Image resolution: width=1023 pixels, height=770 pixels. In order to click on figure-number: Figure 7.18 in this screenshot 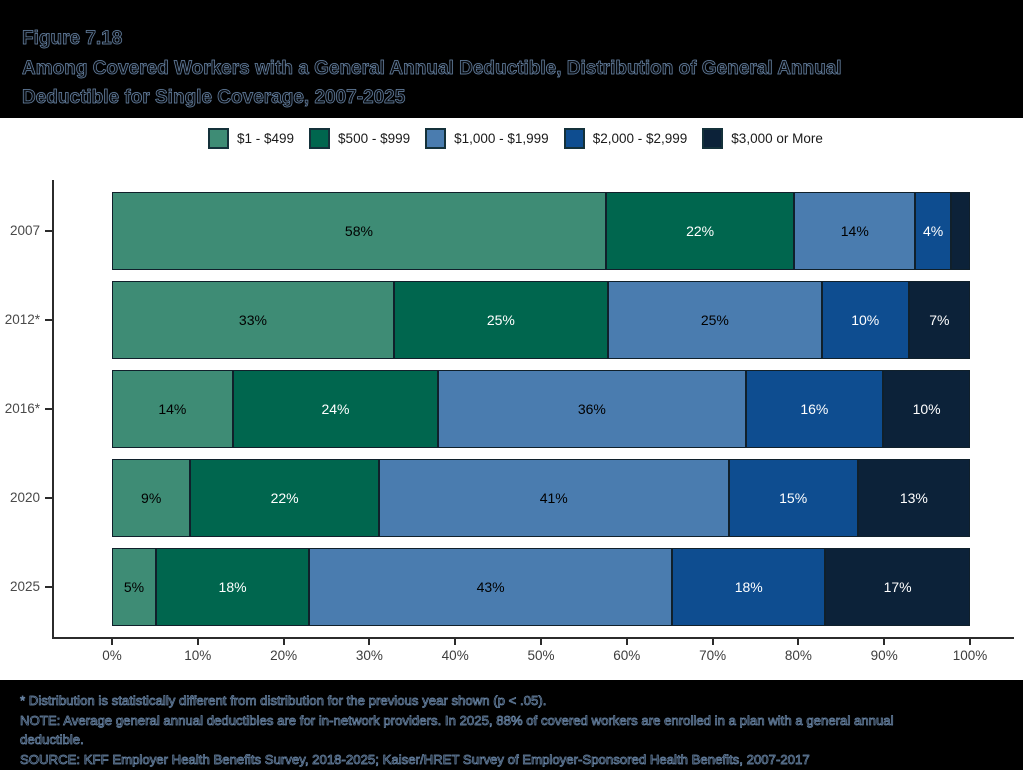, I will do `click(72, 39)`.